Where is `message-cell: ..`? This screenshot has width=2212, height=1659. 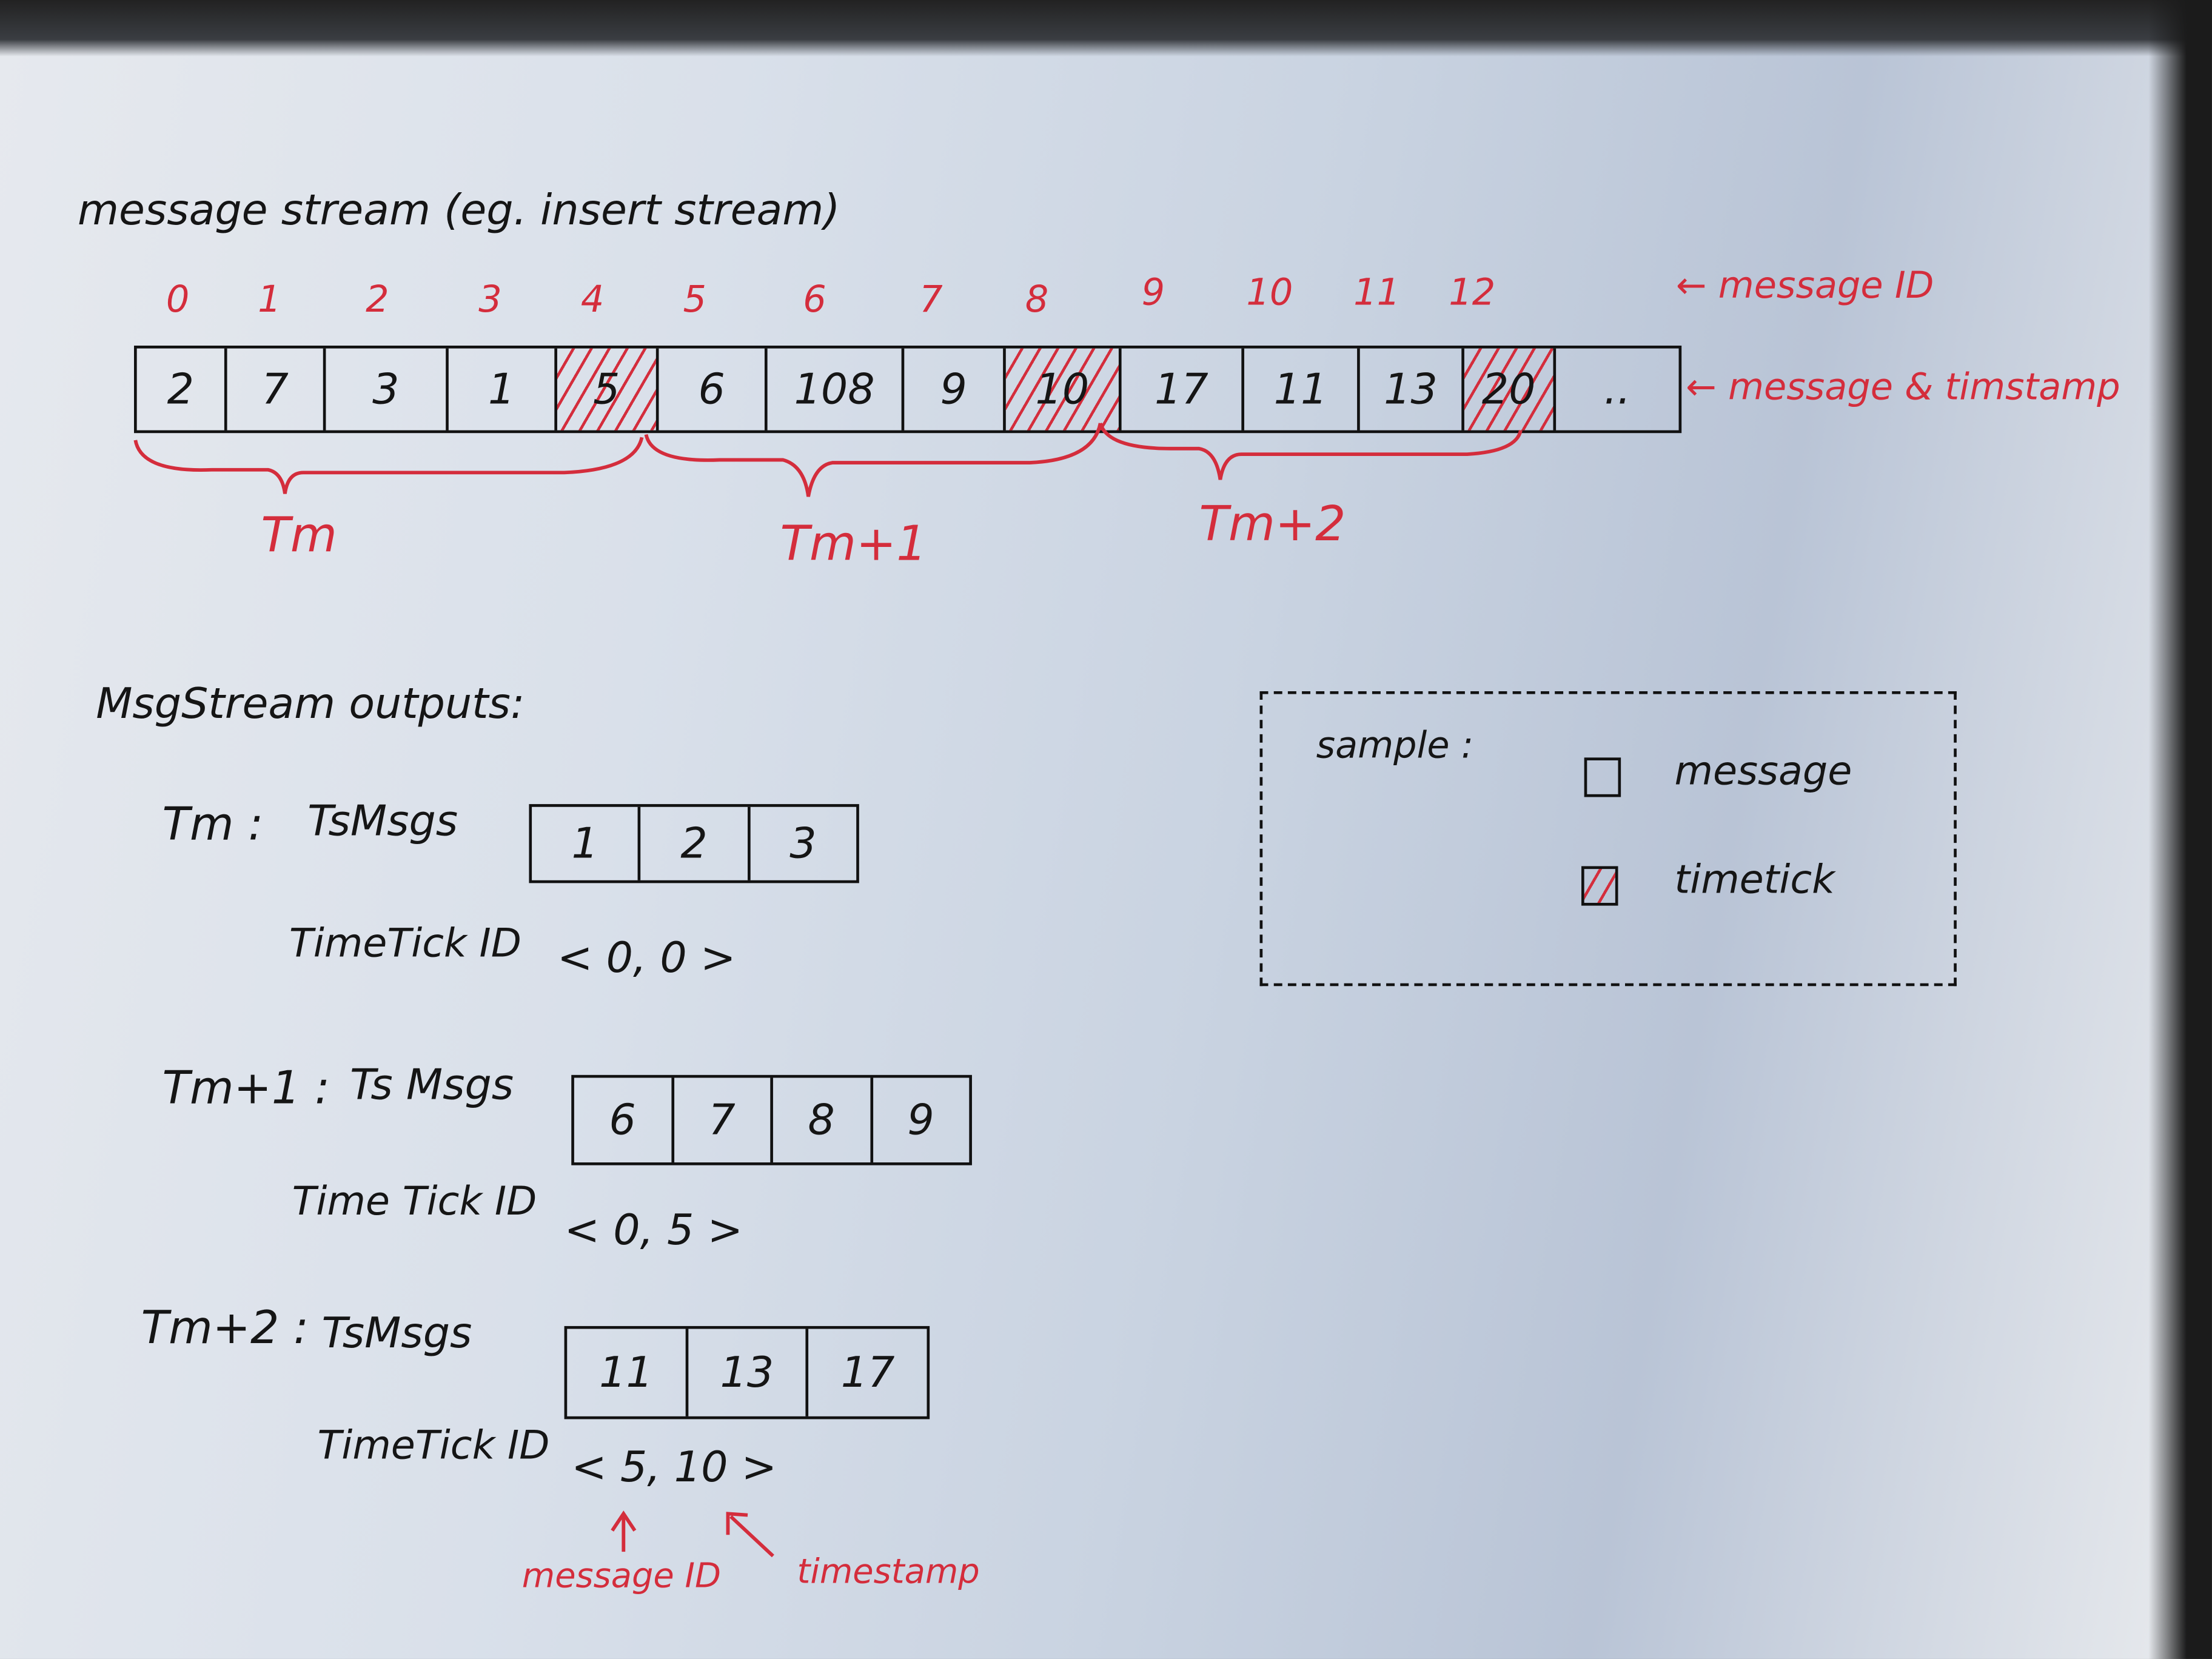 message-cell: .. is located at coordinates (1617, 389).